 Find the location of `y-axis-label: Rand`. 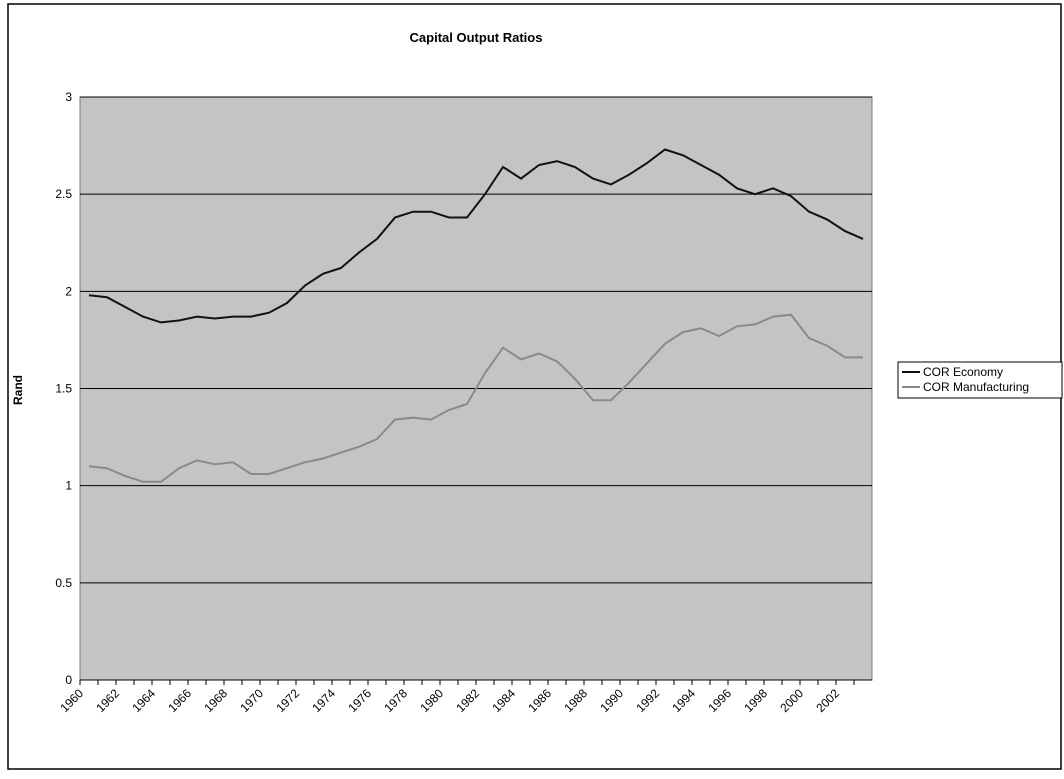

y-axis-label: Rand is located at coordinates (18, 390).